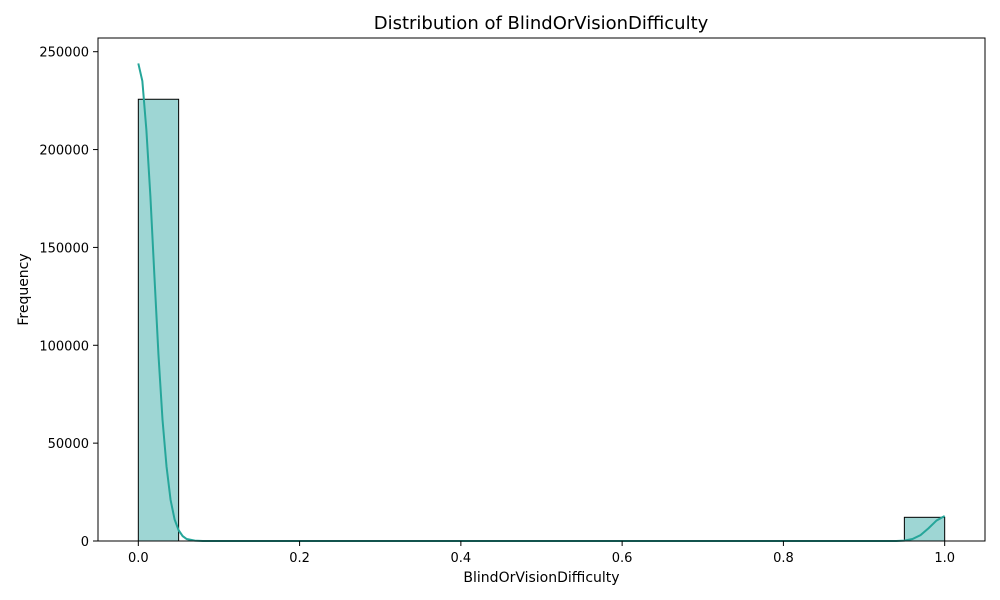 The image size is (1000, 600). What do you see at coordinates (64, 248) in the screenshot?
I see `y-tick-label: 150000` at bounding box center [64, 248].